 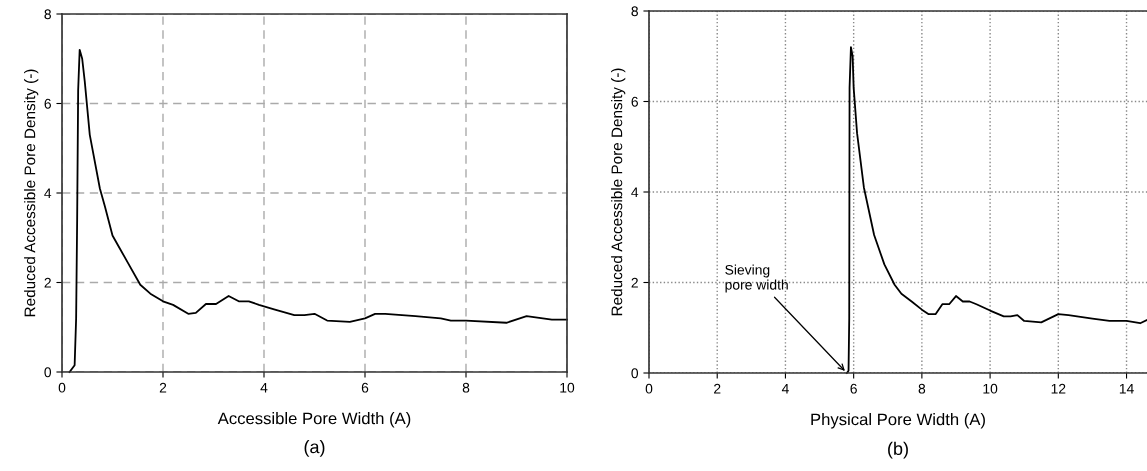 I want to click on x-axis-title: Accessible Pore Width (A), so click(x=314, y=420).